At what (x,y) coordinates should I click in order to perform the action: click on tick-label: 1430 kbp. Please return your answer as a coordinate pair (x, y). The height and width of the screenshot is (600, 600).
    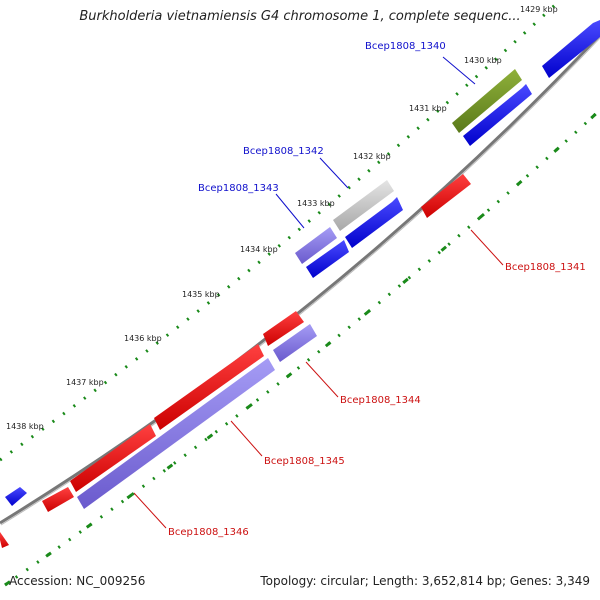
    Looking at the image, I should click on (483, 60).